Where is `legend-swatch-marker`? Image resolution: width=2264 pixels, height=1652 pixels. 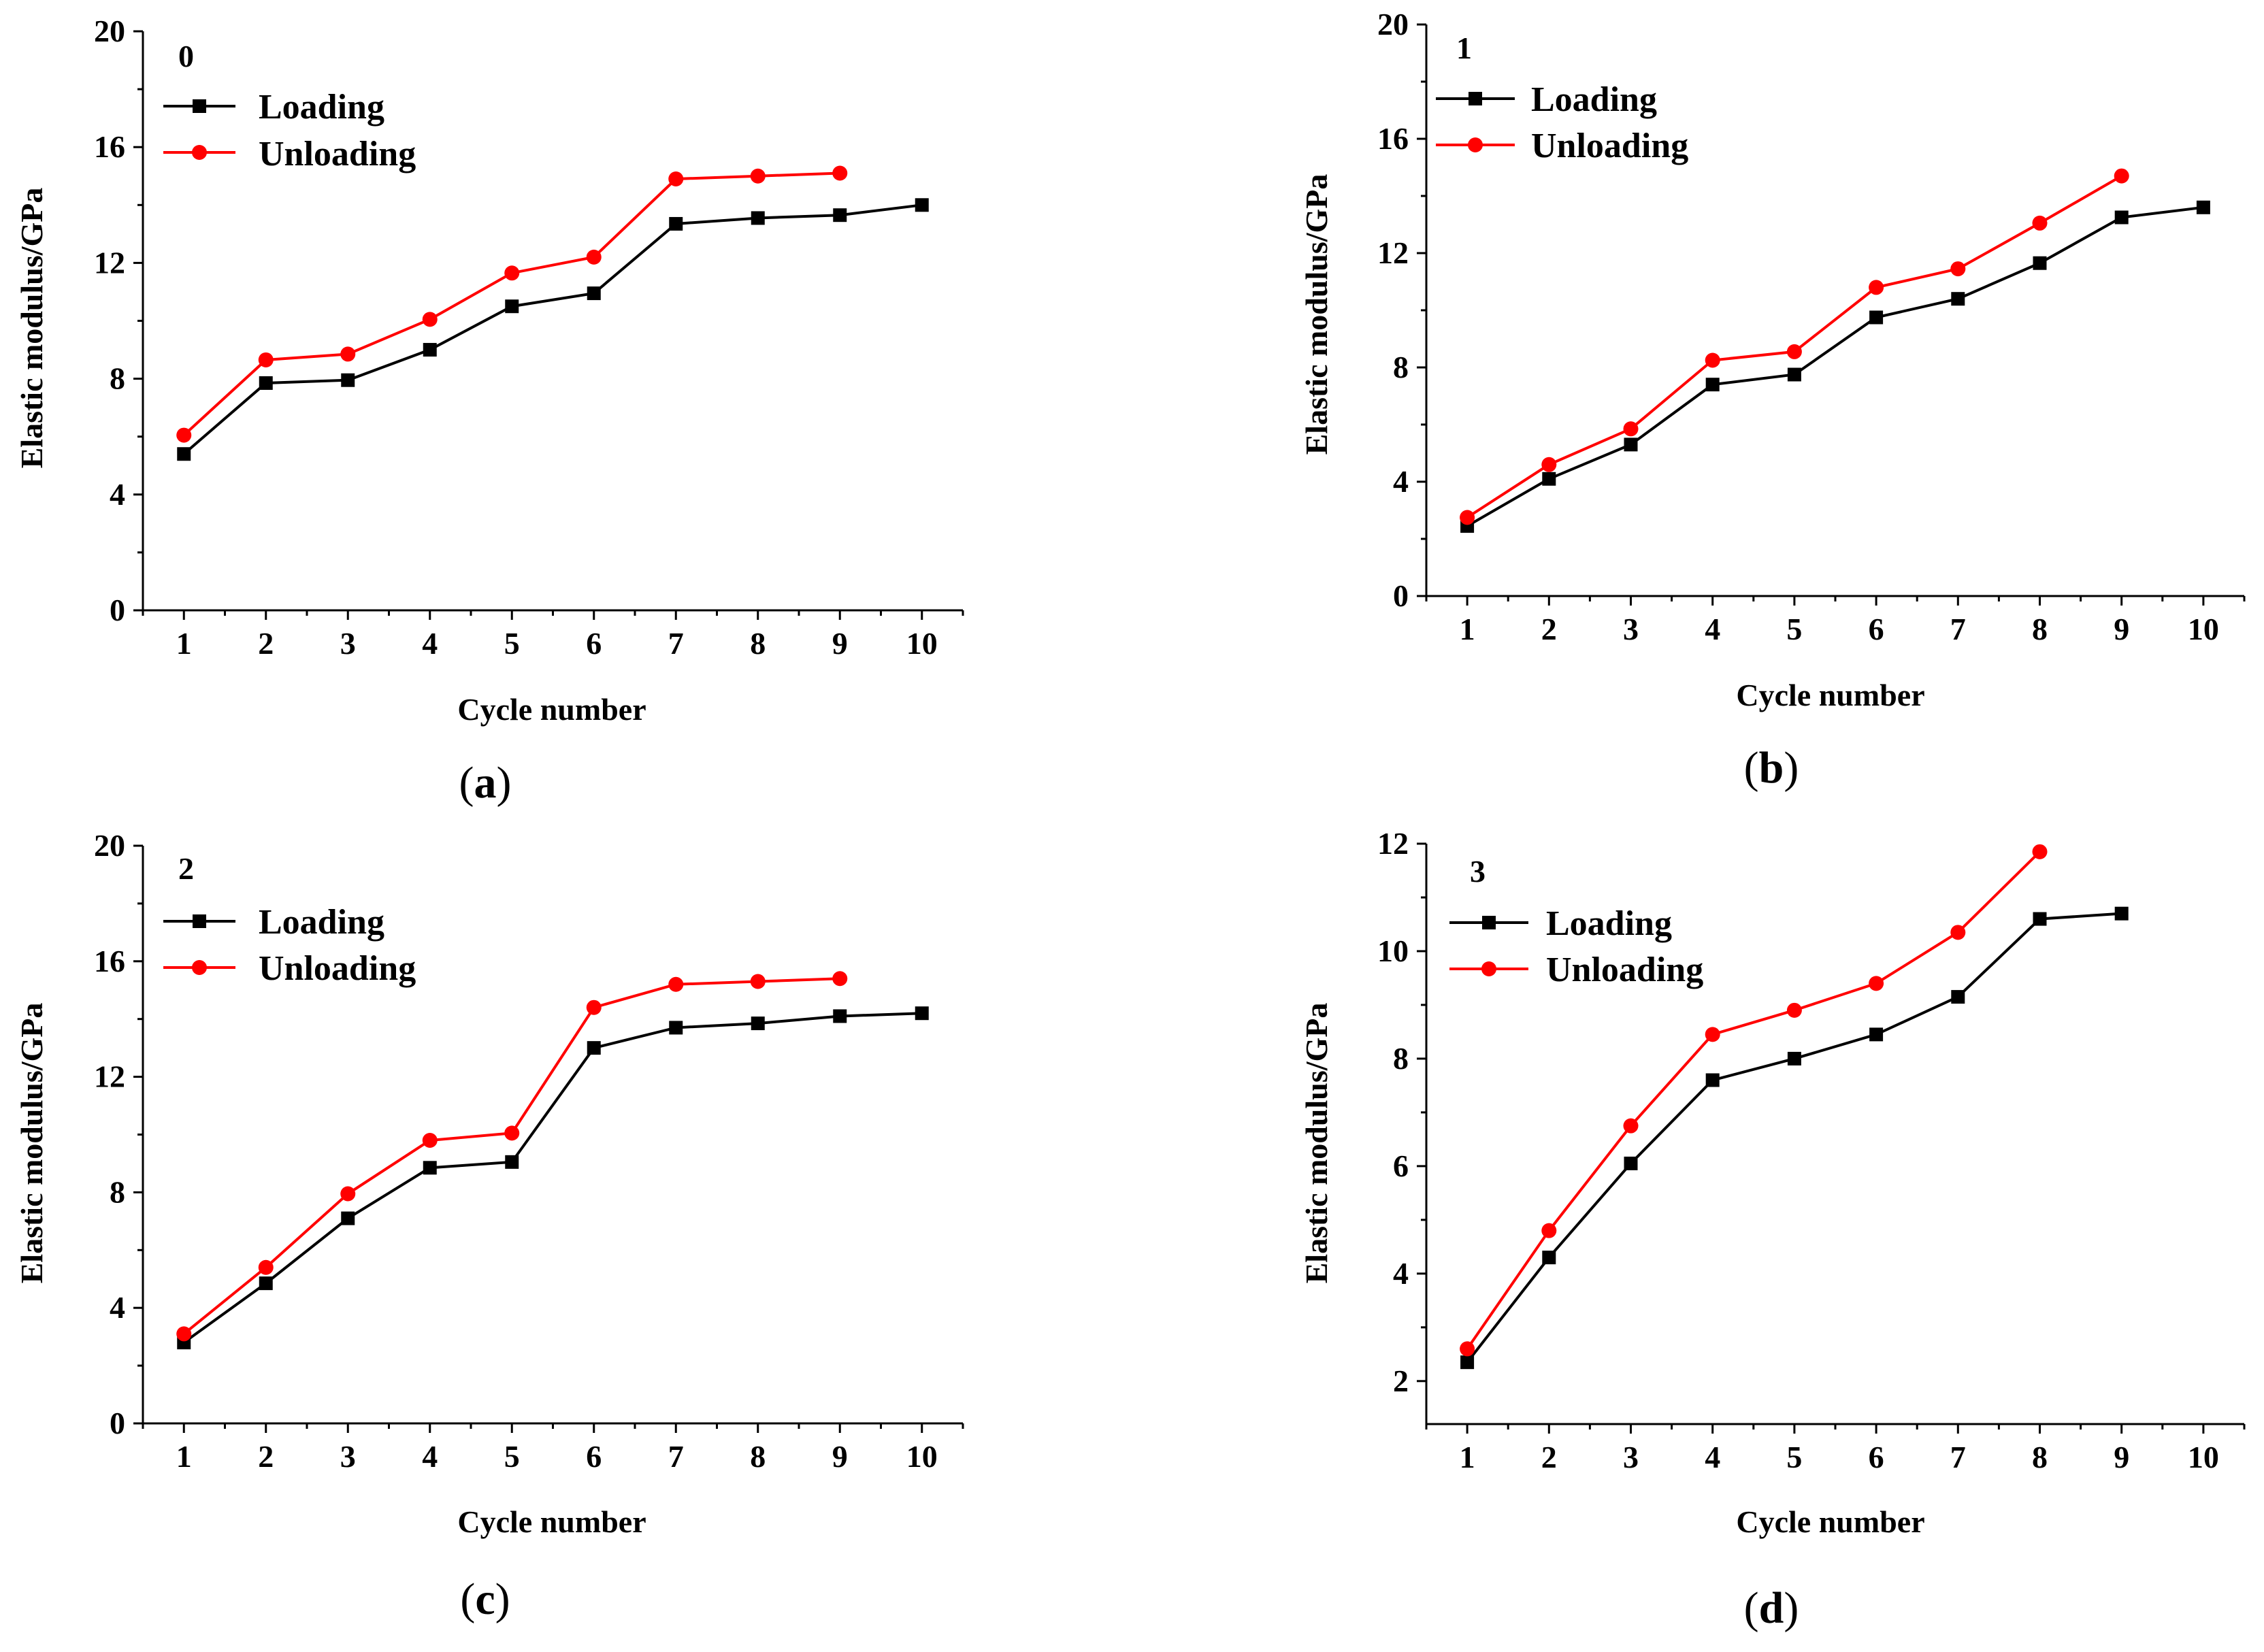
legend-swatch-marker is located at coordinates (199, 921).